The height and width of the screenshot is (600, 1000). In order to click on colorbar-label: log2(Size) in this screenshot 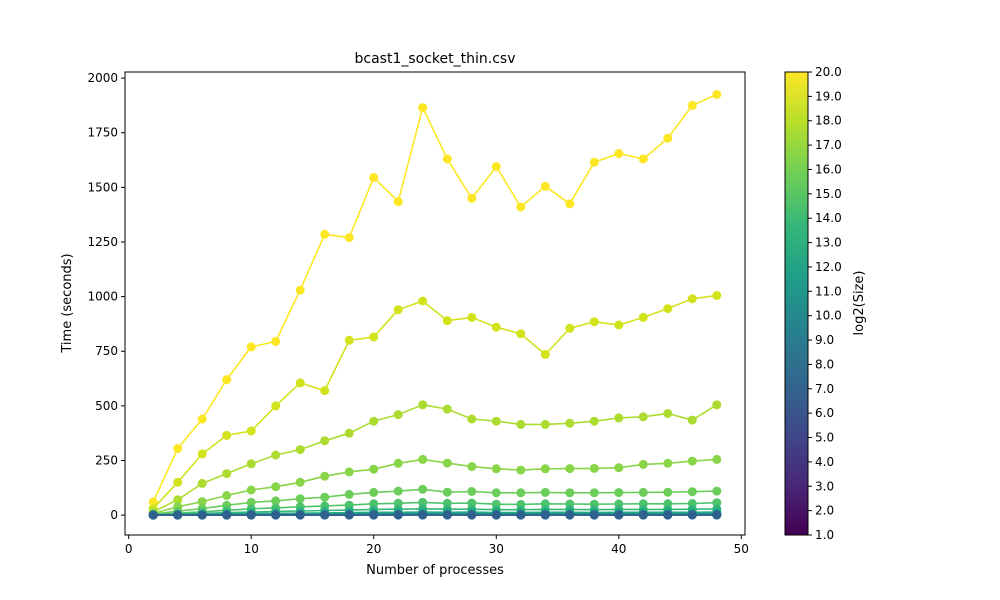, I will do `click(859, 303)`.